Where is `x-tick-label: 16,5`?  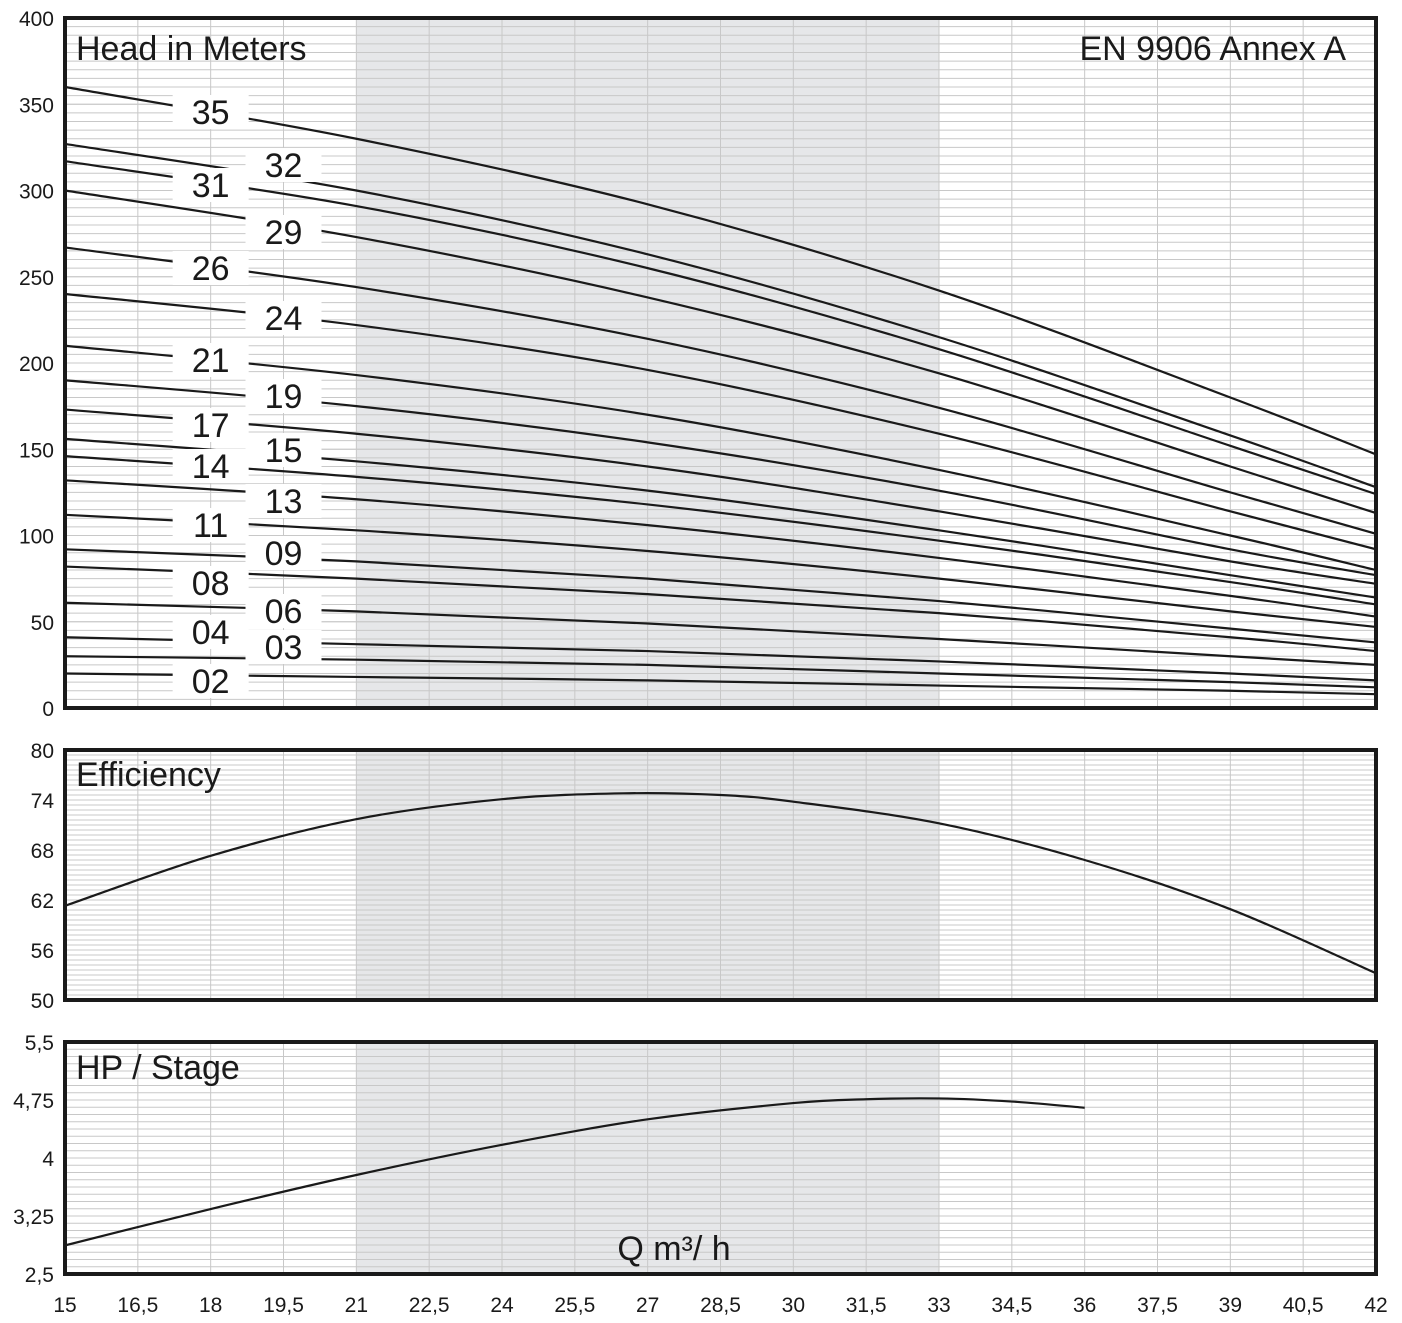 x-tick-label: 16,5 is located at coordinates (137, 1305).